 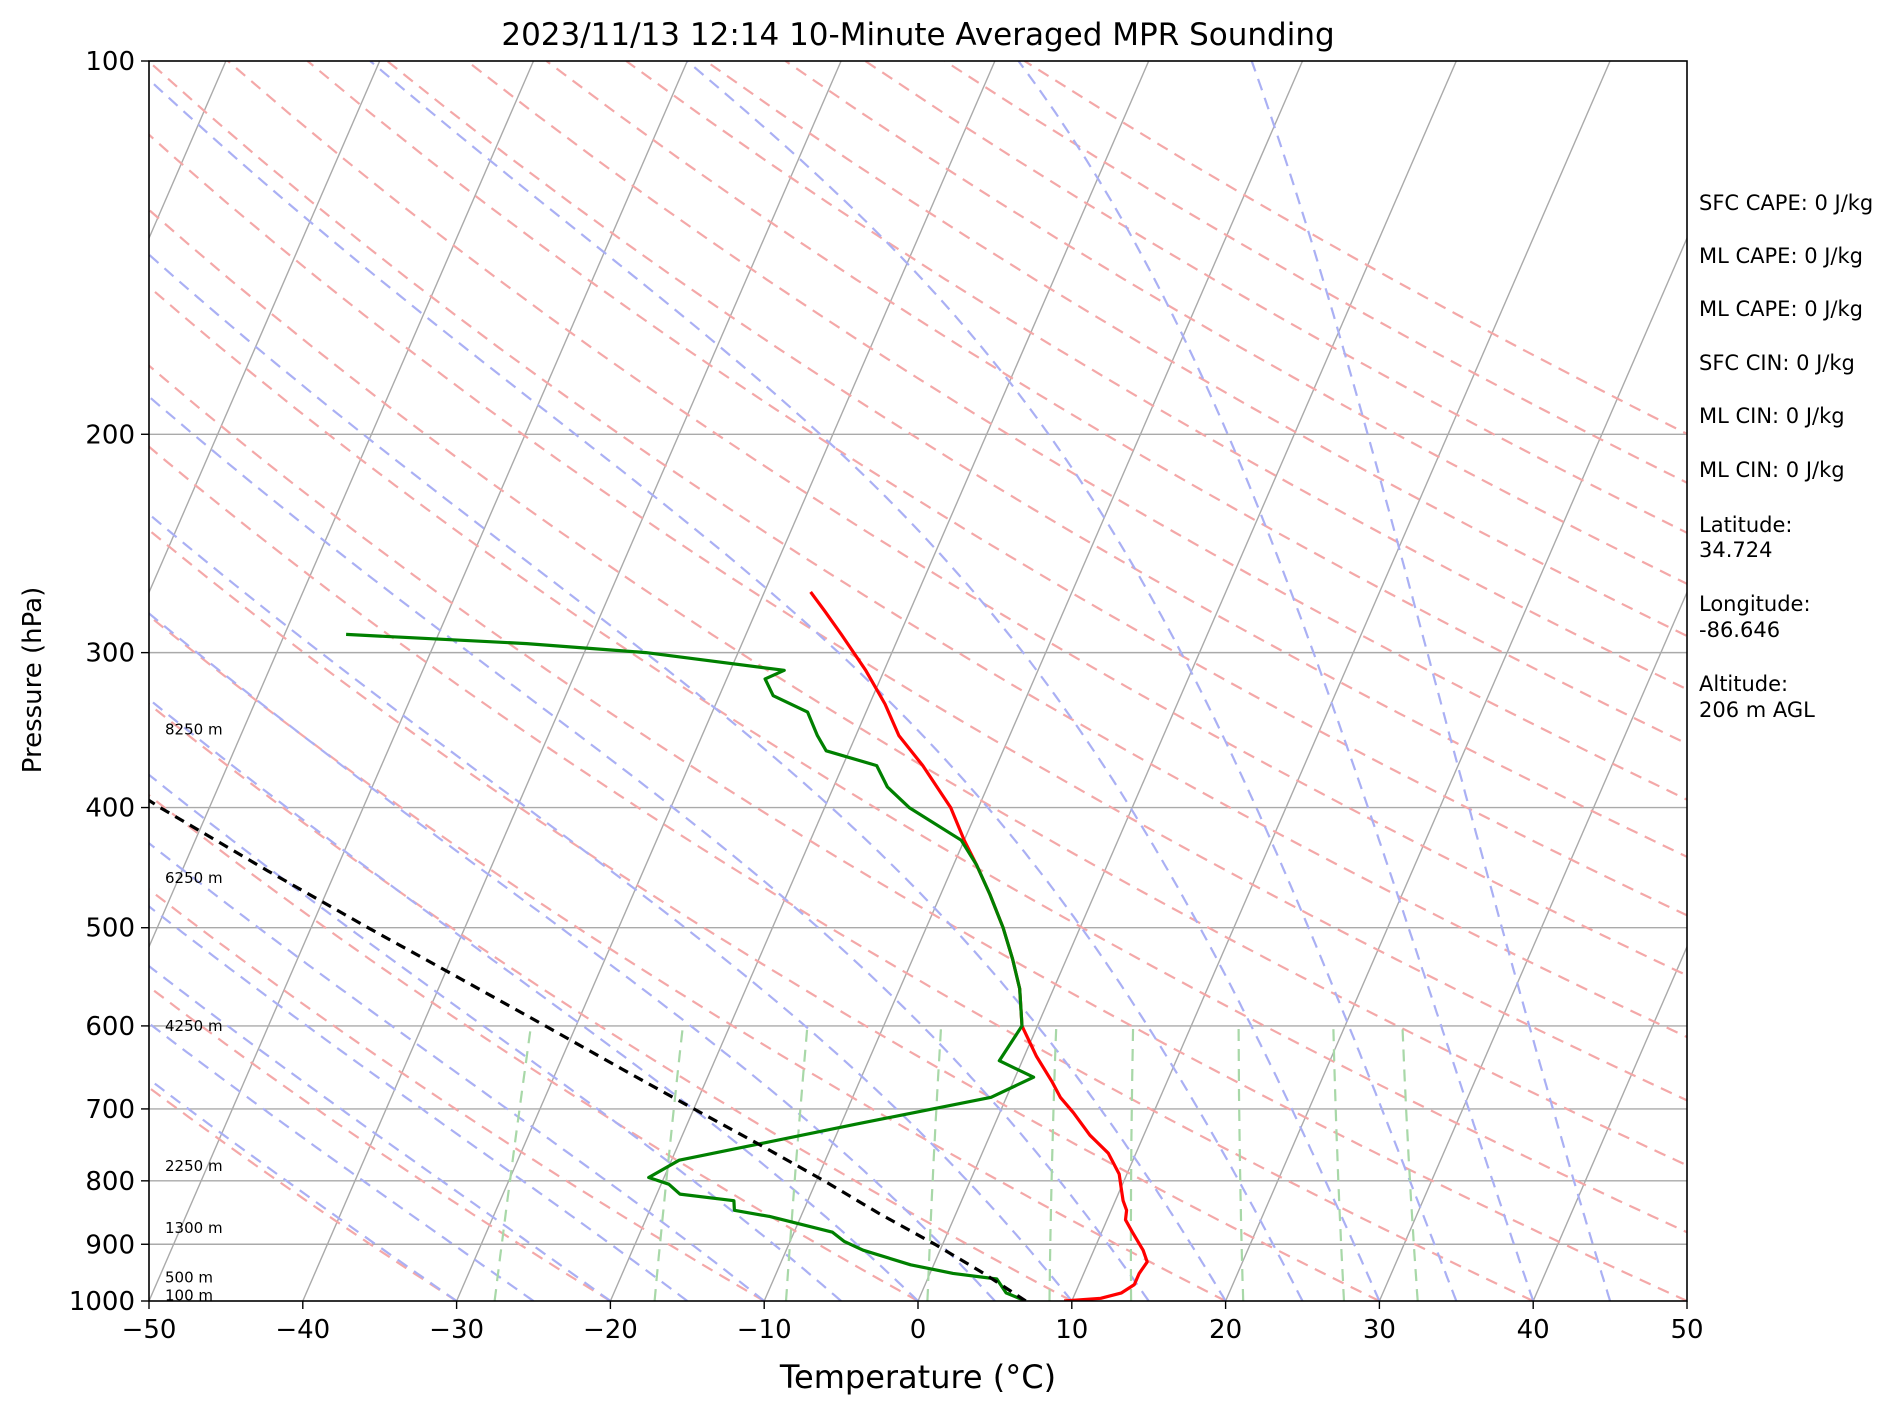 What do you see at coordinates (1225, 1330) in the screenshot?
I see `x-tick-label: 20` at bounding box center [1225, 1330].